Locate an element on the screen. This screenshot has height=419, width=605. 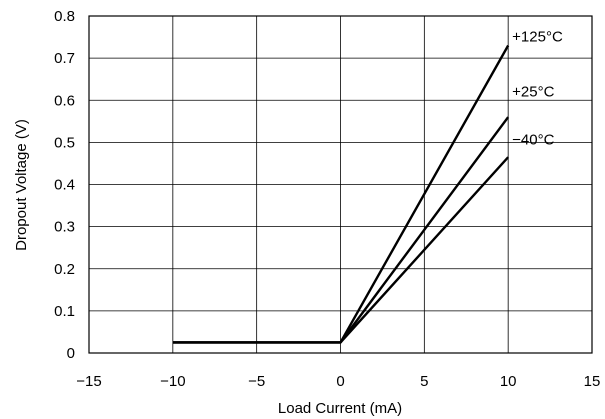
series-label: −40°C is located at coordinates (533, 140).